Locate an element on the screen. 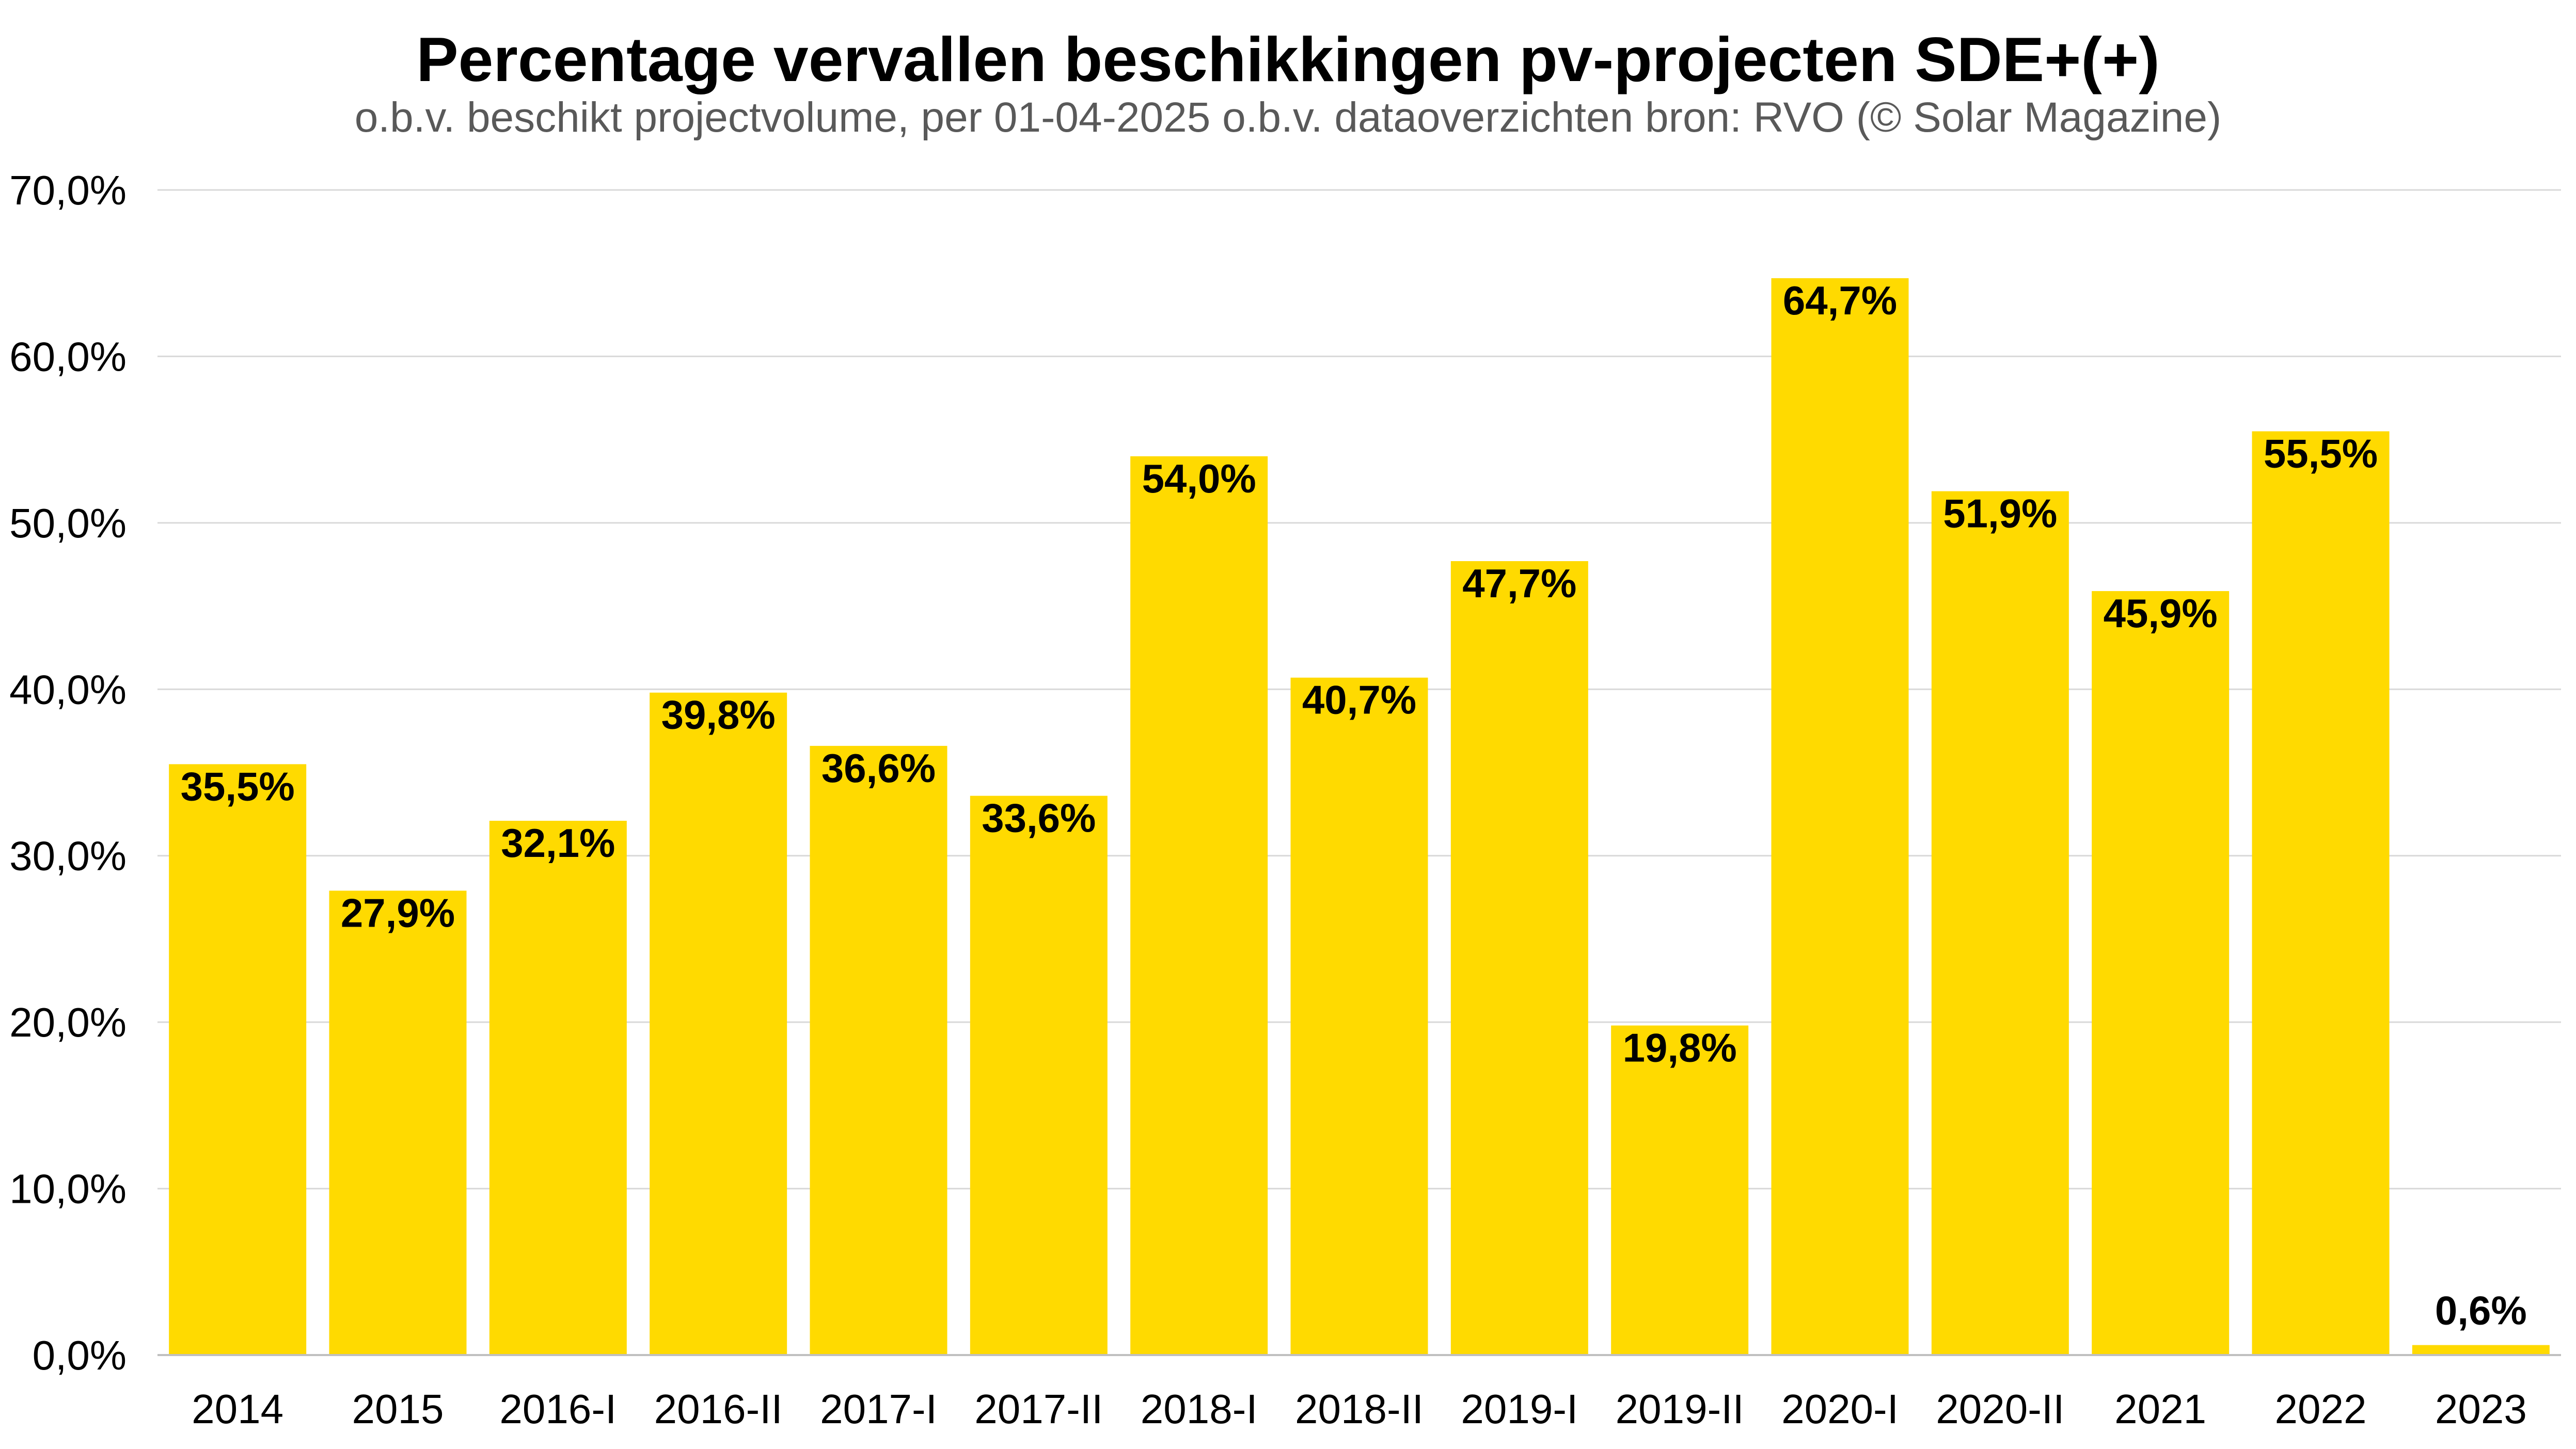 The width and height of the screenshot is (2576, 1449). x-tick-label: 2020-I is located at coordinates (1840, 1409).